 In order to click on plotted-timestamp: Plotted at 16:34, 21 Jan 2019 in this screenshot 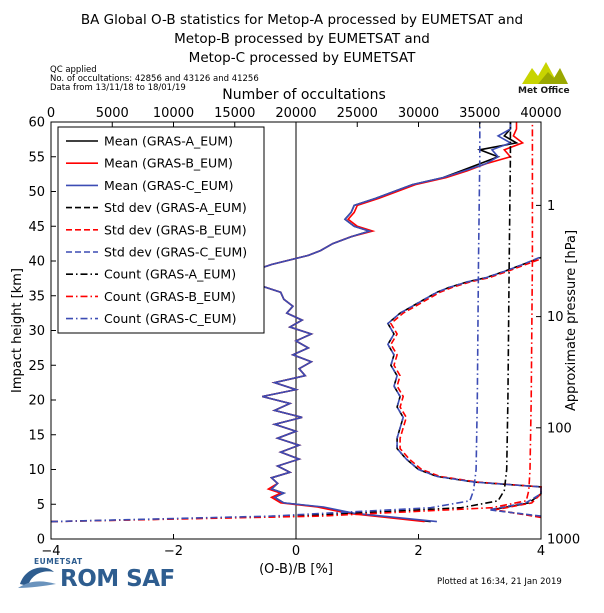, I will do `click(499, 582)`.